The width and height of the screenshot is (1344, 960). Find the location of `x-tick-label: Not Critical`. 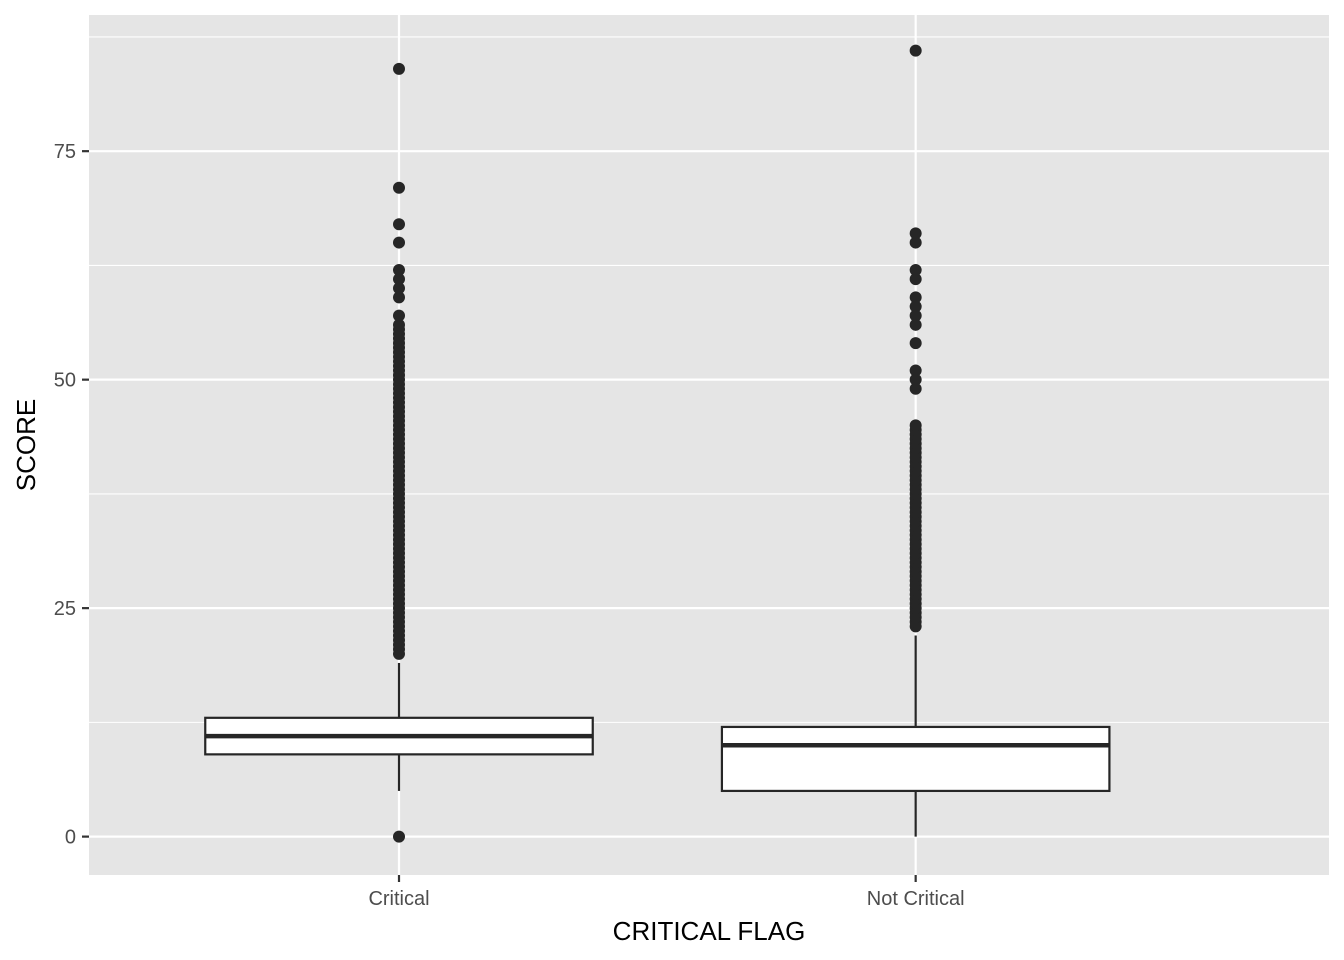

x-tick-label: Not Critical is located at coordinates (916, 899).